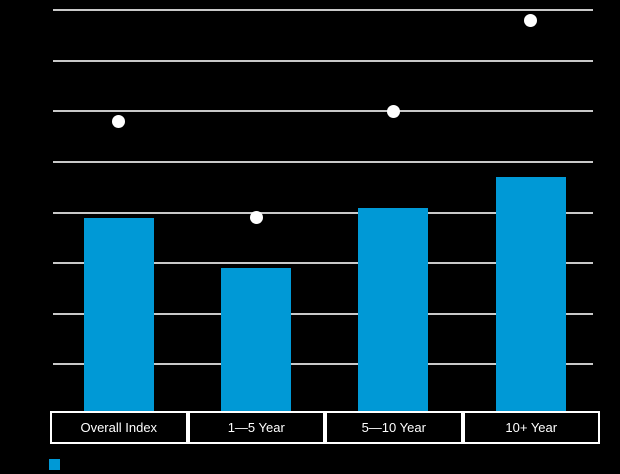 The image size is (620, 474). Describe the element at coordinates (531, 427) in the screenshot. I see `x-axis-label-10-plus-year: 10+ Year` at that location.